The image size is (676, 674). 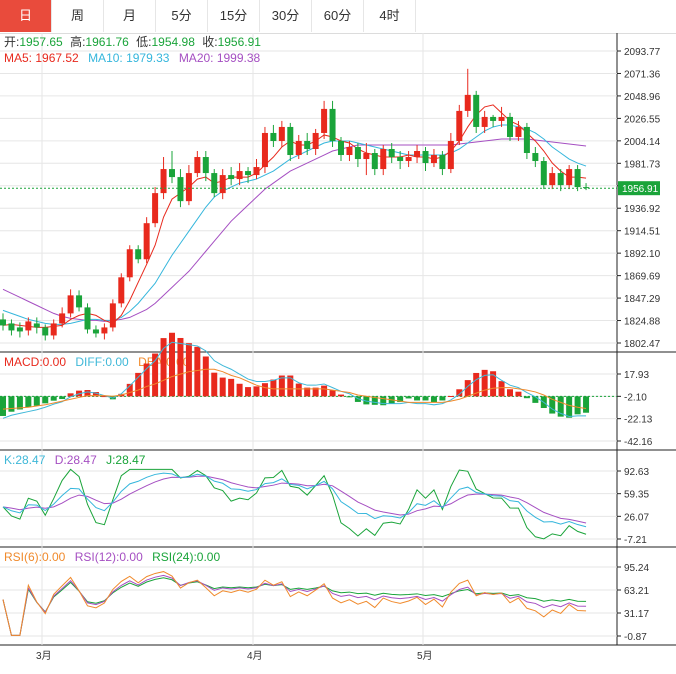 What do you see at coordinates (26, 16) in the screenshot?
I see `tab-0: 日` at bounding box center [26, 16].